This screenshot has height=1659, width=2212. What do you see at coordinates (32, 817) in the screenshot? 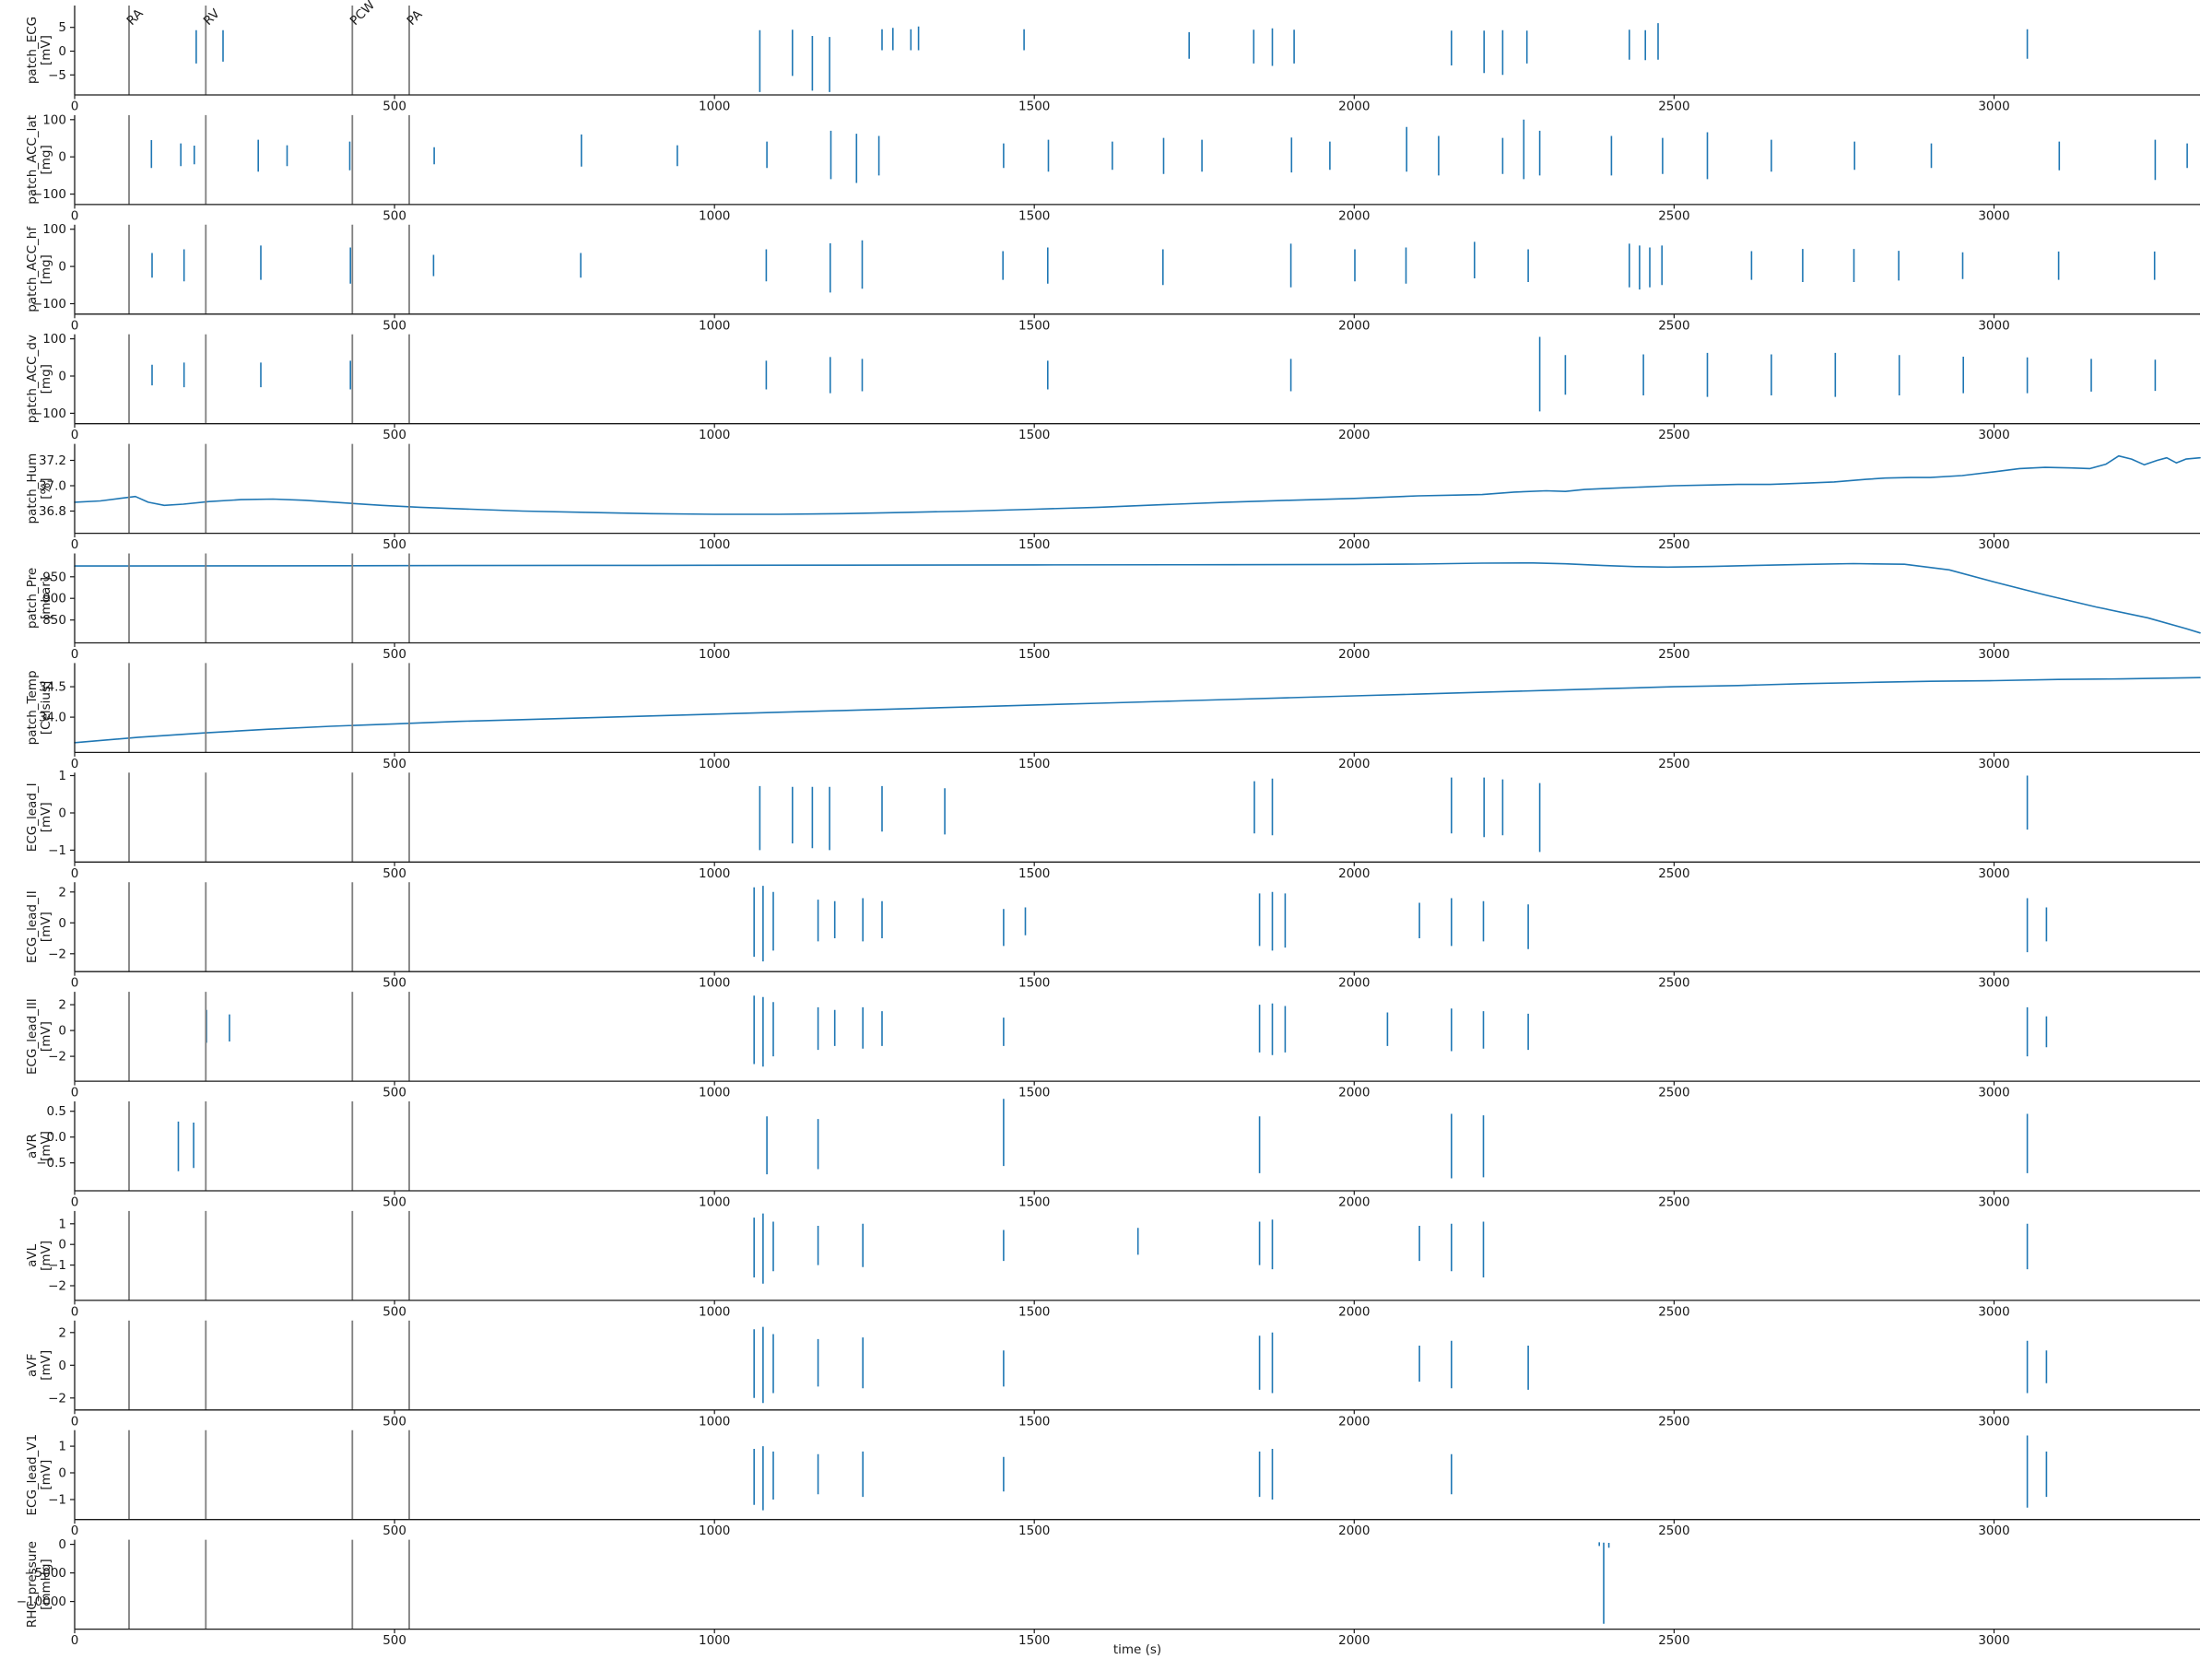
I see `y-axis-label-name: ECG_lead_I` at bounding box center [32, 817].